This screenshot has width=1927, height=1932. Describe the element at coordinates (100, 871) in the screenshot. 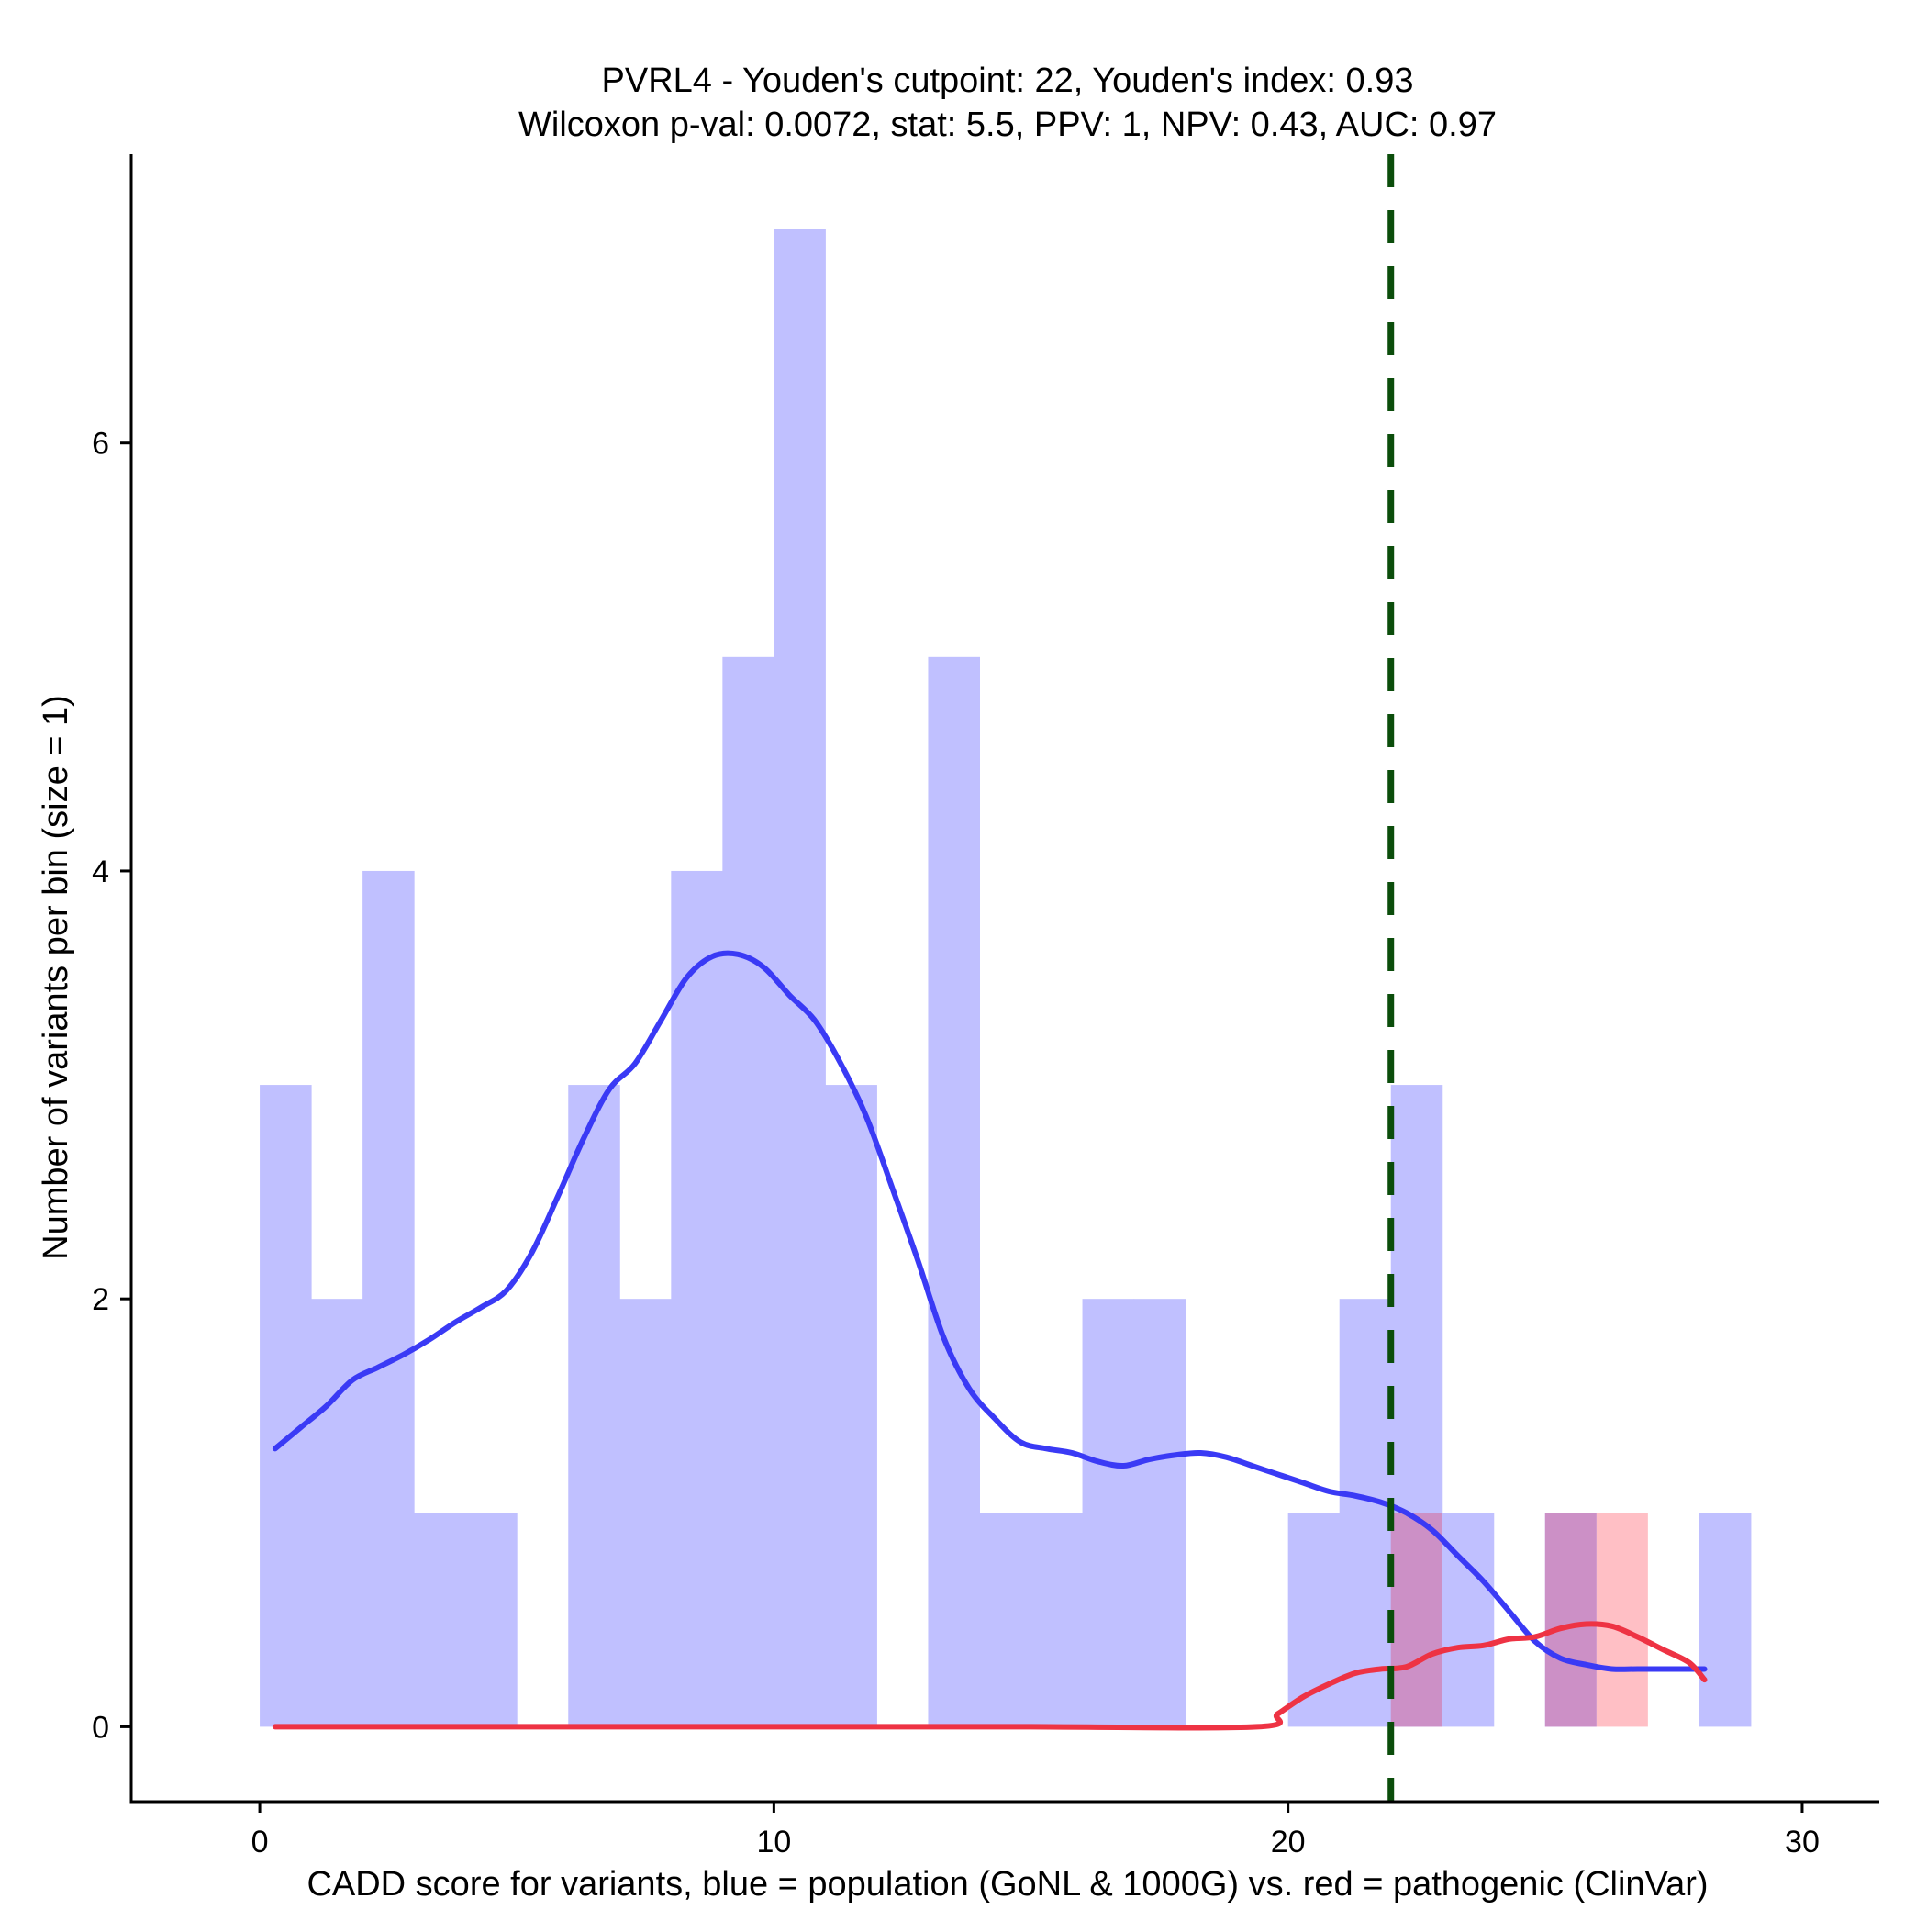

I see `y-tick-label: 4` at that location.